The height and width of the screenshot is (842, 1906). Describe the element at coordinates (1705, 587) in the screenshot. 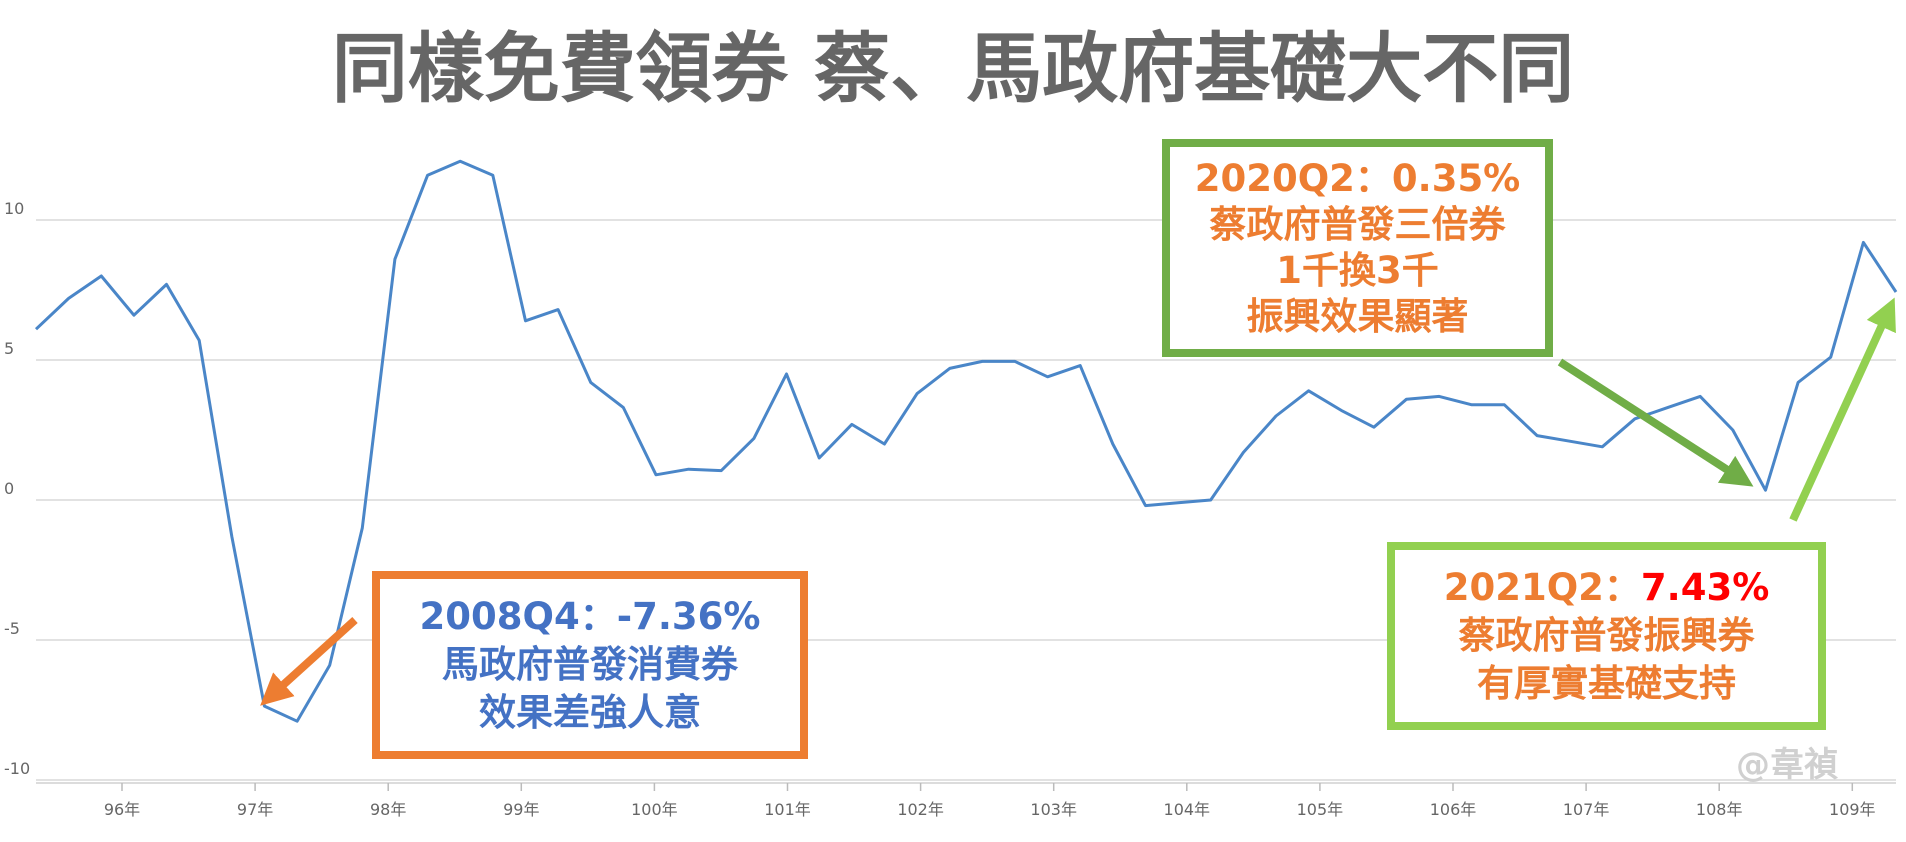

I see `annotation-2021q2-value: 7.43%` at that location.